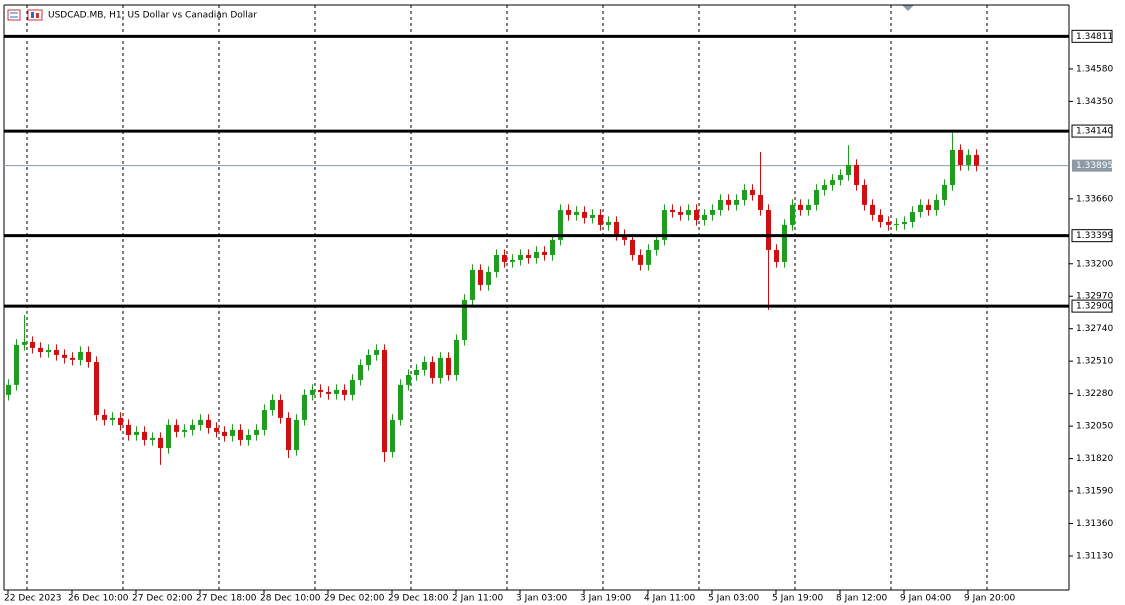 The image size is (1125, 605). I want to click on last-price-box, so click(1092, 165).